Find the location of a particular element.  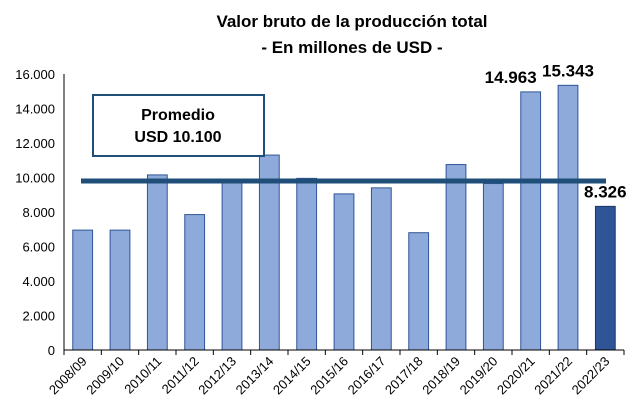

data-labels: 14.963 15.343 8.326 is located at coordinates (556, 131).